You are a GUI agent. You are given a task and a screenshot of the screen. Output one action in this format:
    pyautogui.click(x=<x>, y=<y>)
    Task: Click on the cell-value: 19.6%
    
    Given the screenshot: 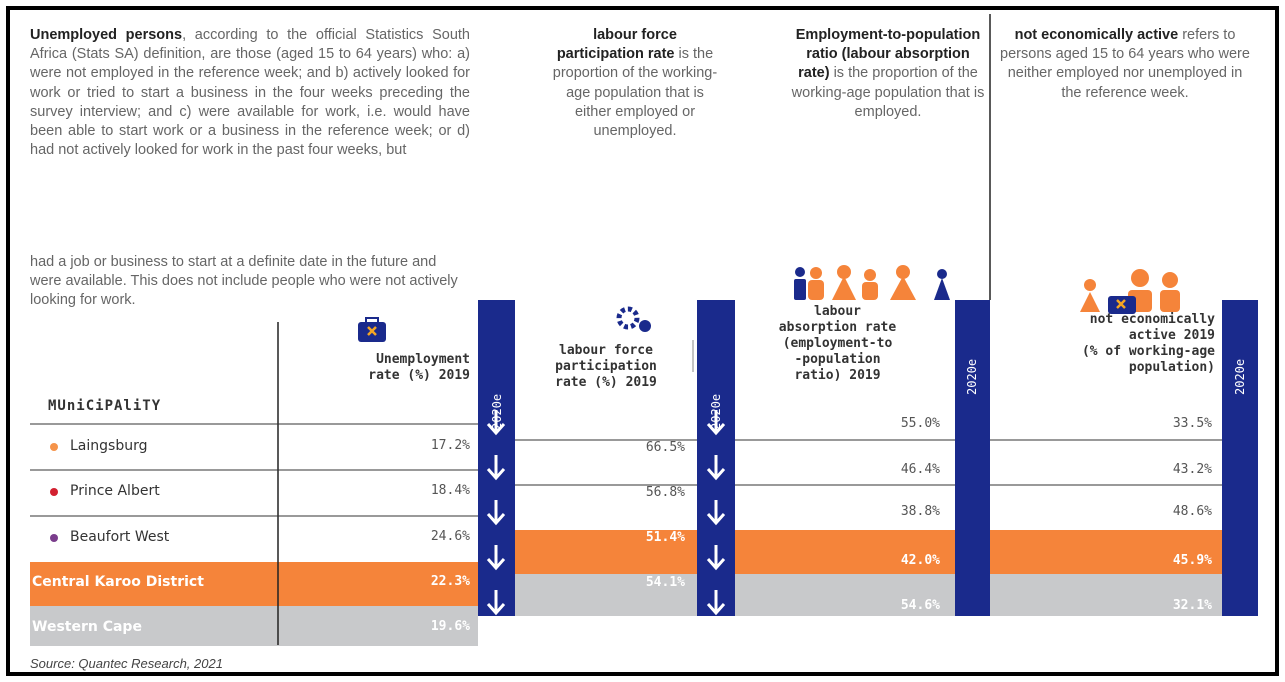 What is the action you would take?
    pyautogui.click(x=450, y=626)
    